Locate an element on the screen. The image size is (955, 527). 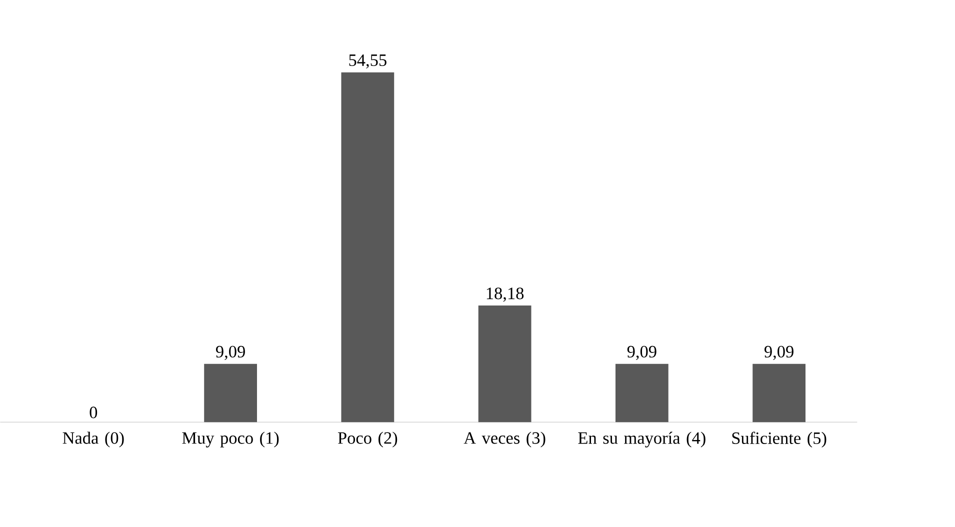
x-tick-label: Suficiente (5) is located at coordinates (779, 440).